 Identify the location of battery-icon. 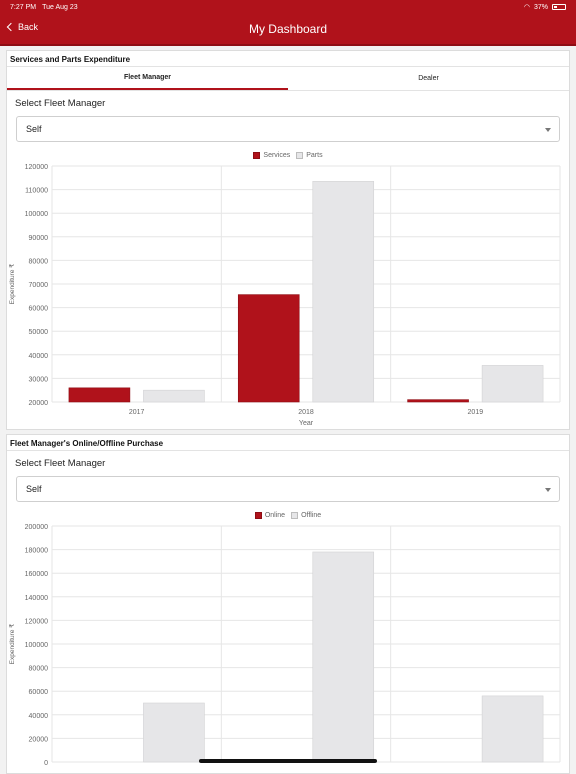
(559, 7).